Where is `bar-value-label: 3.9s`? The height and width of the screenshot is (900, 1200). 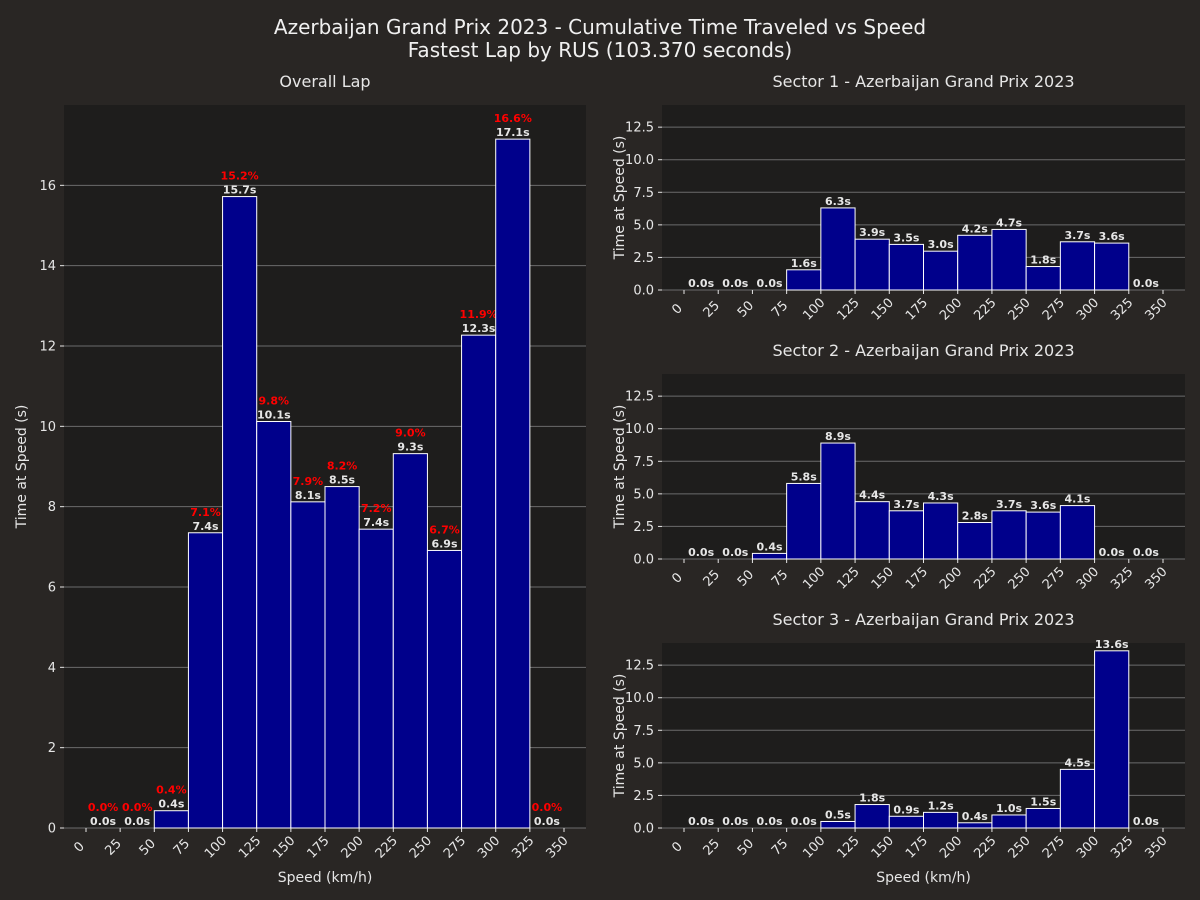
bar-value-label: 3.9s is located at coordinates (872, 232).